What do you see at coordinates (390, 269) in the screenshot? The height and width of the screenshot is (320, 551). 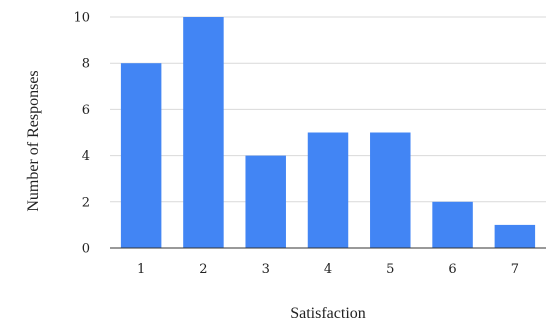 I see `x-tick-label: 5` at bounding box center [390, 269].